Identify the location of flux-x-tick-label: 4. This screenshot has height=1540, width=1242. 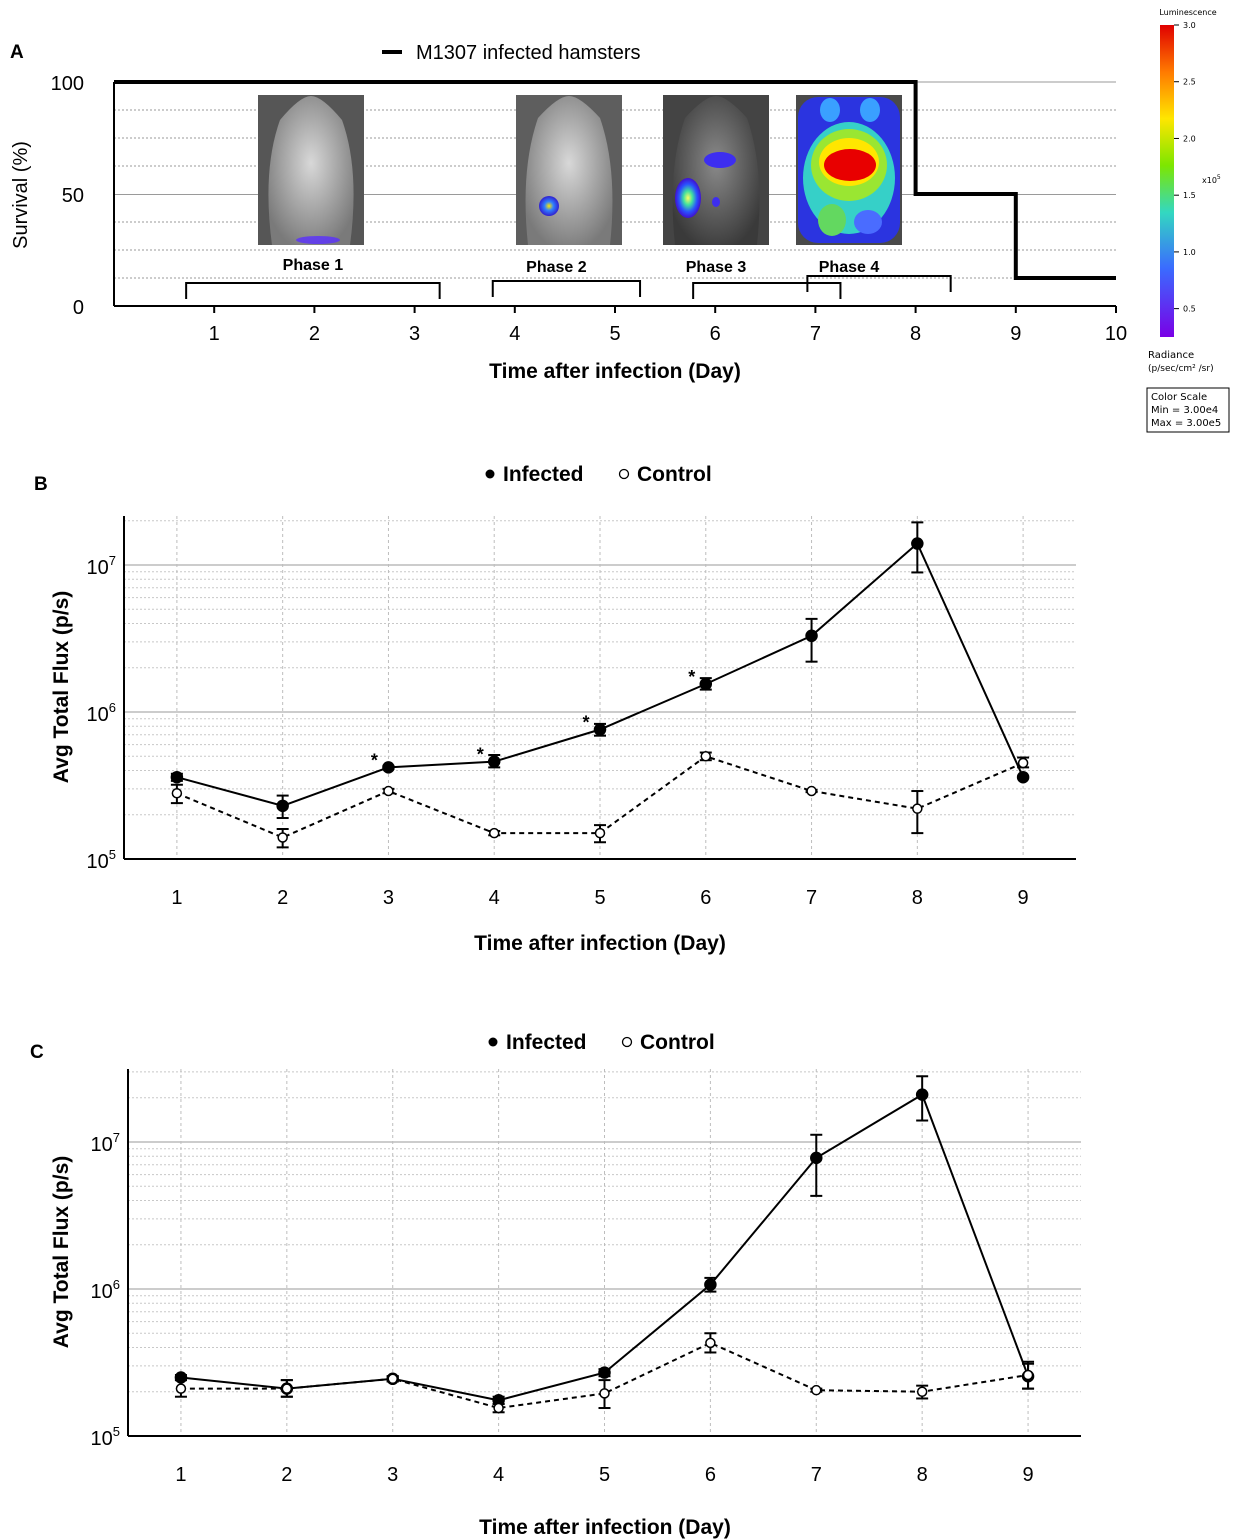
(494, 898).